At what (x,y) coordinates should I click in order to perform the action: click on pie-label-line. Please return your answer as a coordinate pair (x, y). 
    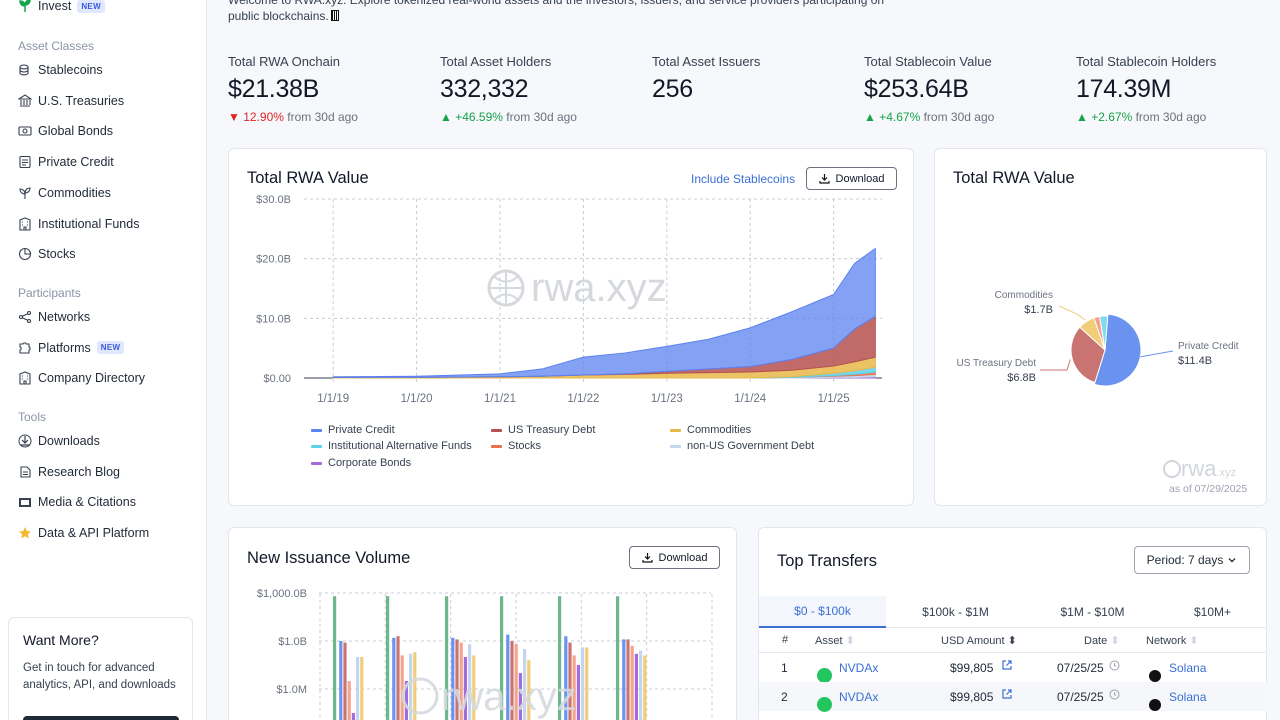
    Looking at the image, I should click on (1072, 313).